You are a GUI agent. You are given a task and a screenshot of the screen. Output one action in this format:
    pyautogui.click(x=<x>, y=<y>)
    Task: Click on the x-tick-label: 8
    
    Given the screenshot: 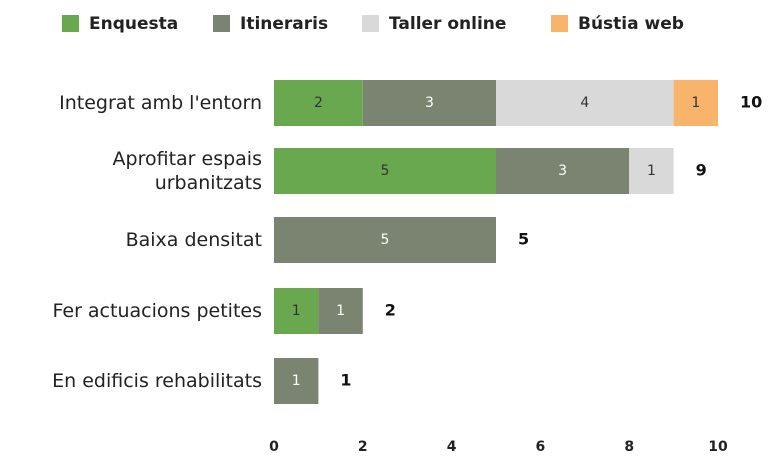 What is the action you would take?
    pyautogui.click(x=629, y=447)
    